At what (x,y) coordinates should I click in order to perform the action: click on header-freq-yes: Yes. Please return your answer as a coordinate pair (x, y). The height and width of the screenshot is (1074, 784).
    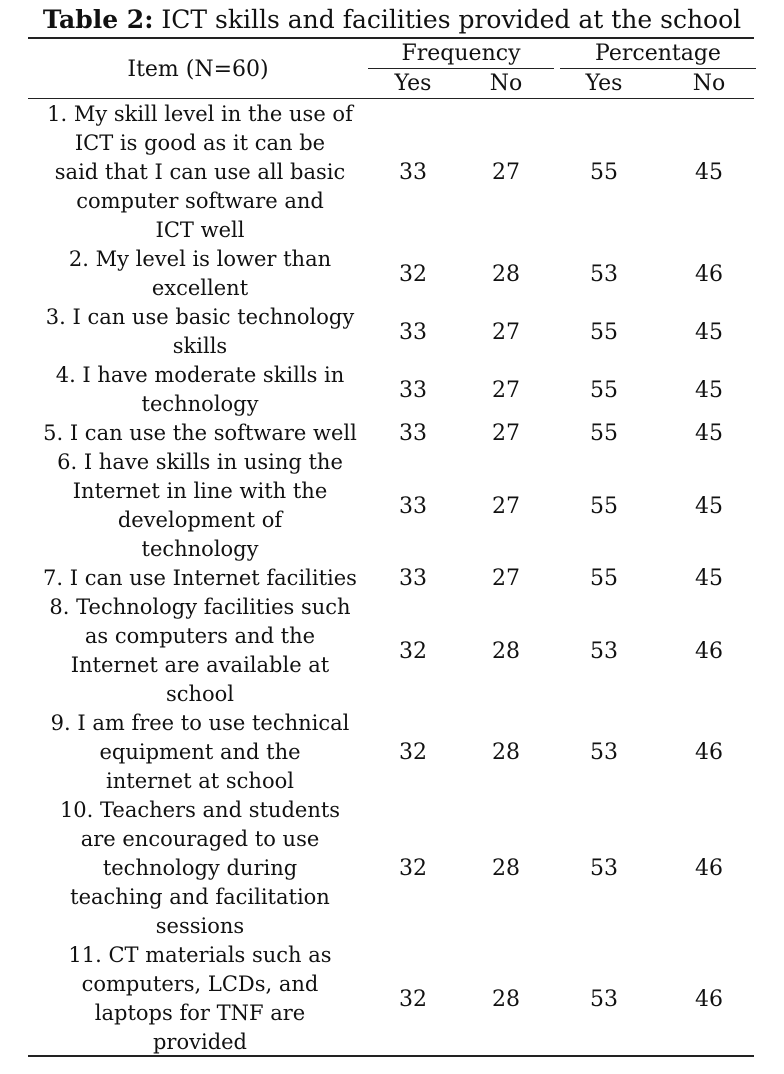
    Looking at the image, I should click on (413, 83).